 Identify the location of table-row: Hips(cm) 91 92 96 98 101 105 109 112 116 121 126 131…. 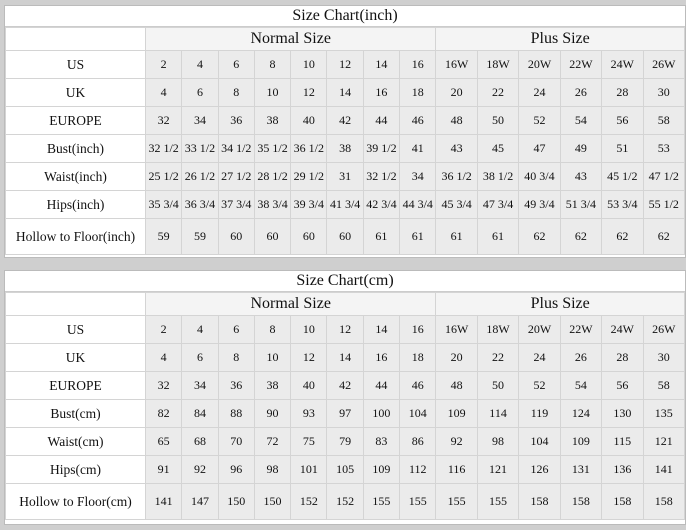
(345, 469).